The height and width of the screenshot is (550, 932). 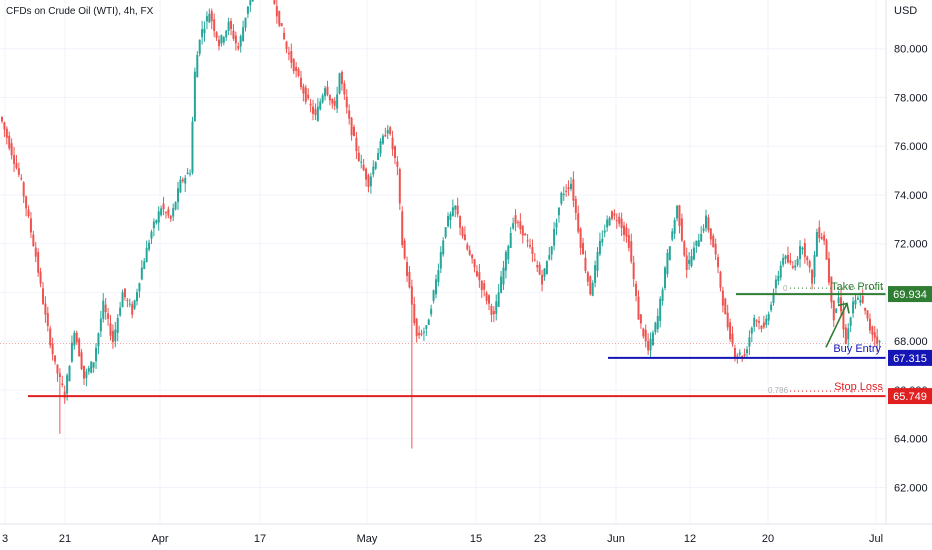 I want to click on stop-loss-label: Stop Loss, so click(x=858, y=387).